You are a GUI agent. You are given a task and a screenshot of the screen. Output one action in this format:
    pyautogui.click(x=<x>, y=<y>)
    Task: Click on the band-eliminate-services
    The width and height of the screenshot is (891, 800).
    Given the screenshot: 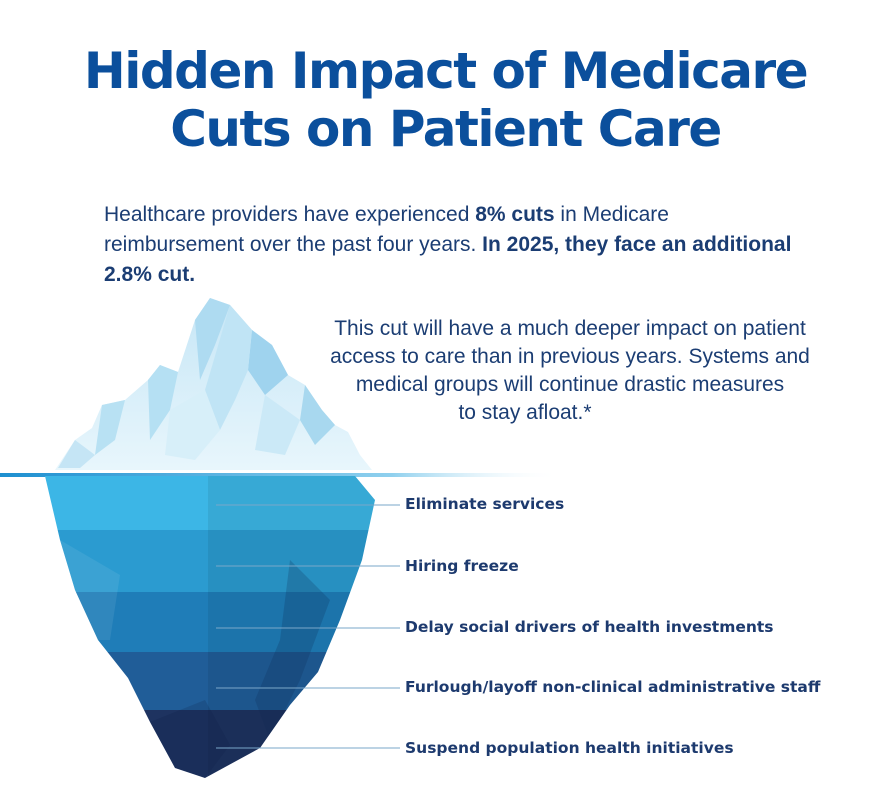 What is the action you would take?
    pyautogui.click(x=210, y=503)
    